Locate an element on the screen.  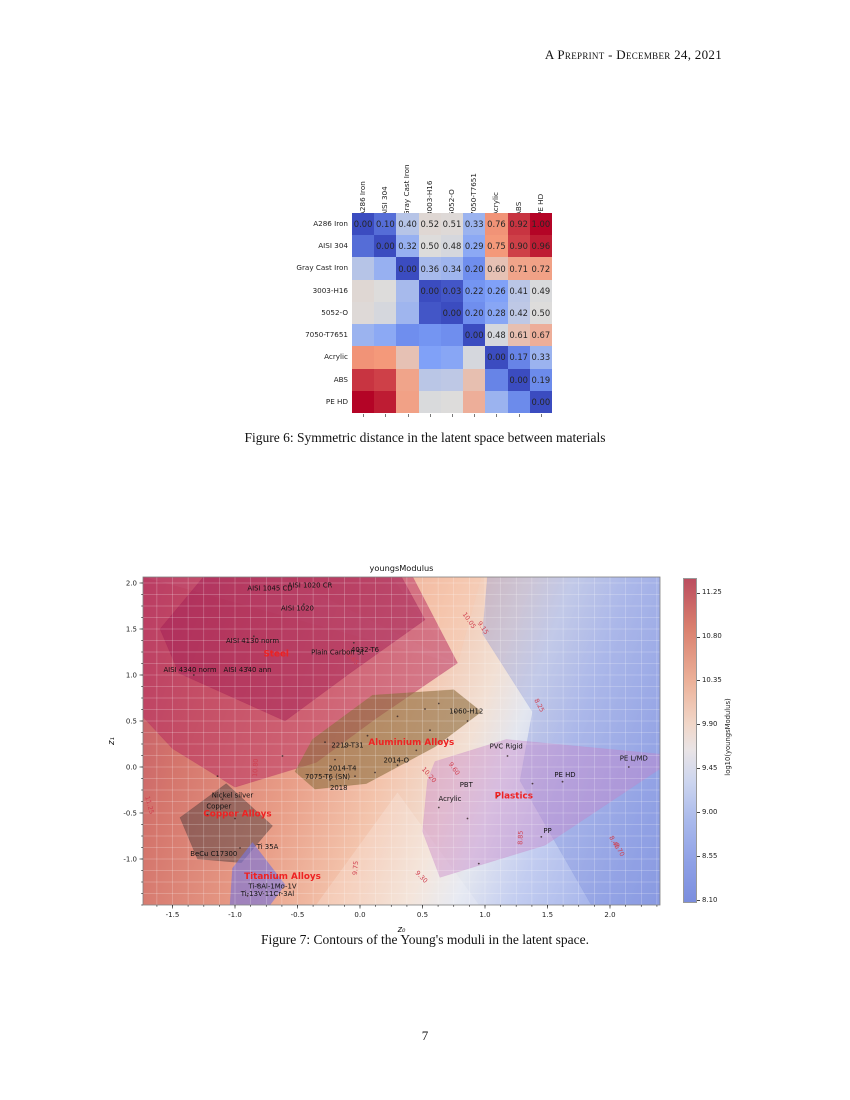
heatmap-cell: 0.92 is located at coordinates (518, 224).